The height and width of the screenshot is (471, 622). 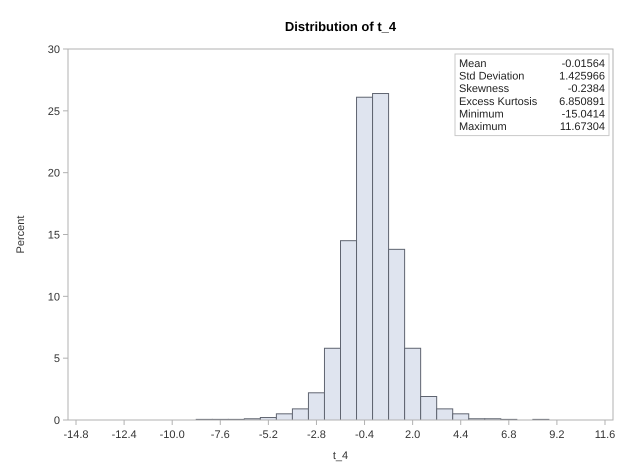 I want to click on x-axis-title: t_4, so click(x=340, y=456).